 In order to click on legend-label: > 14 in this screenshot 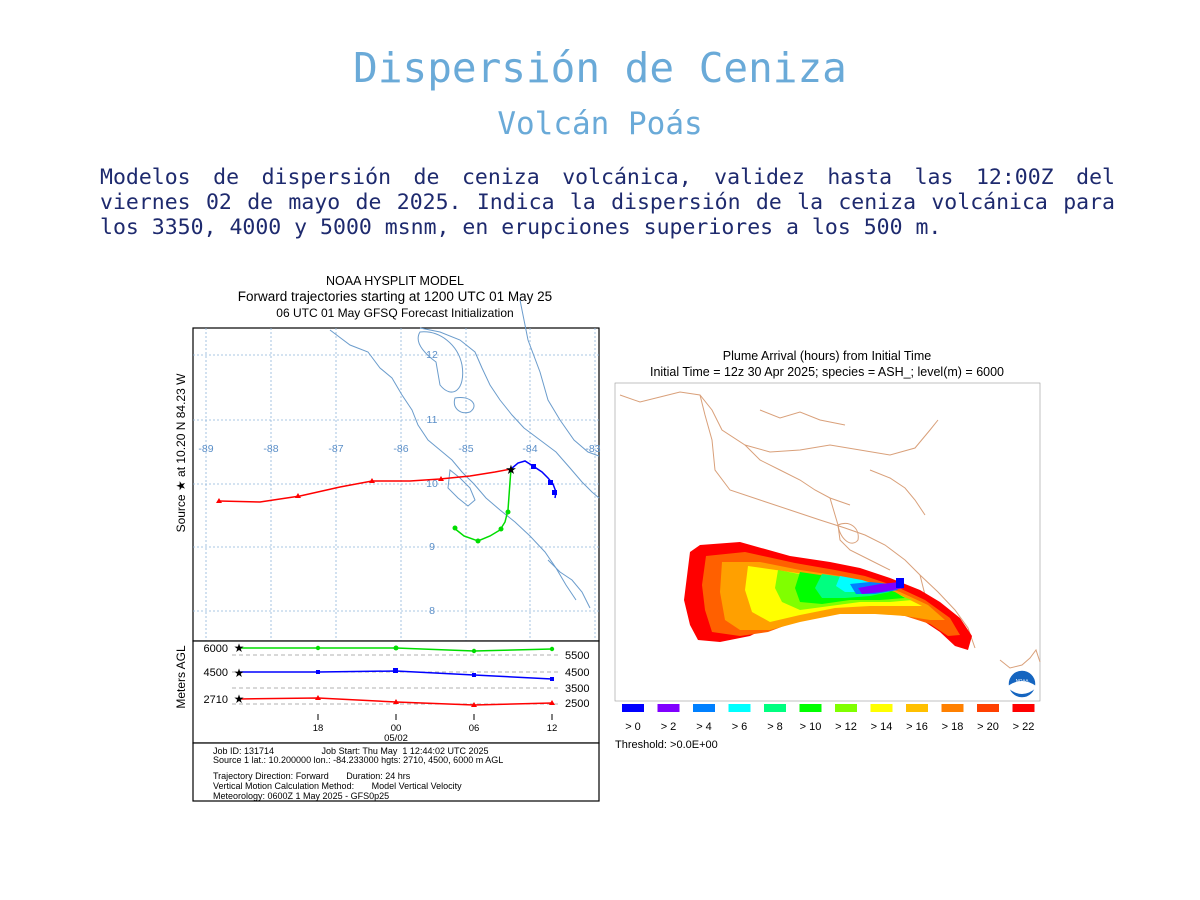, I will do `click(882, 727)`.